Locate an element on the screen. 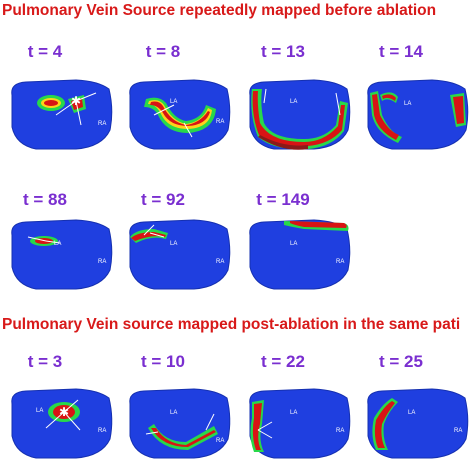  time-label-t10: t = 10 is located at coordinates (163, 361).